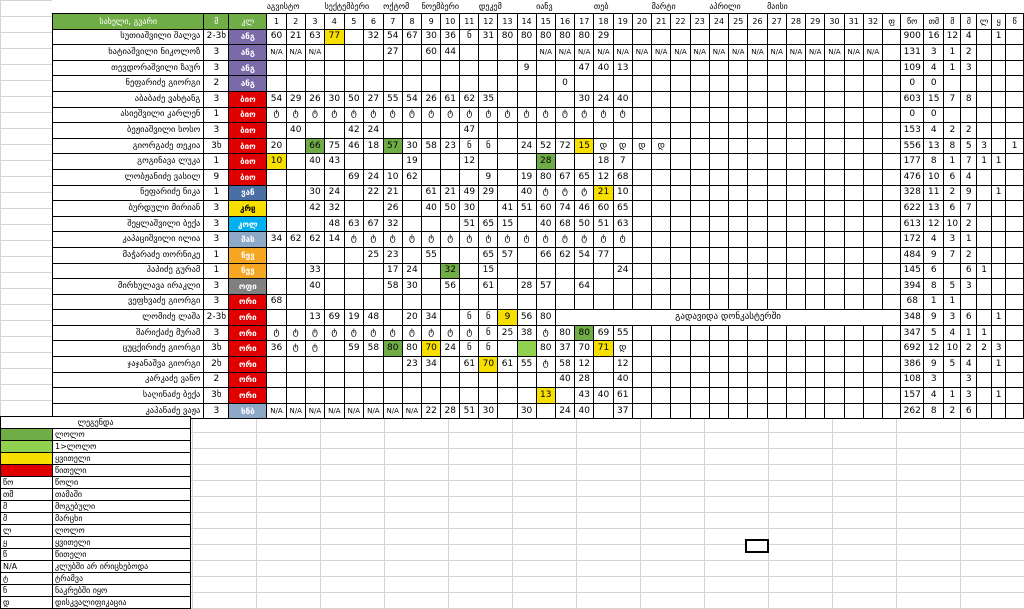 This screenshot has height=609, width=1024. Describe the element at coordinates (912, 193) in the screenshot. I see `stat-cell: 328` at that location.